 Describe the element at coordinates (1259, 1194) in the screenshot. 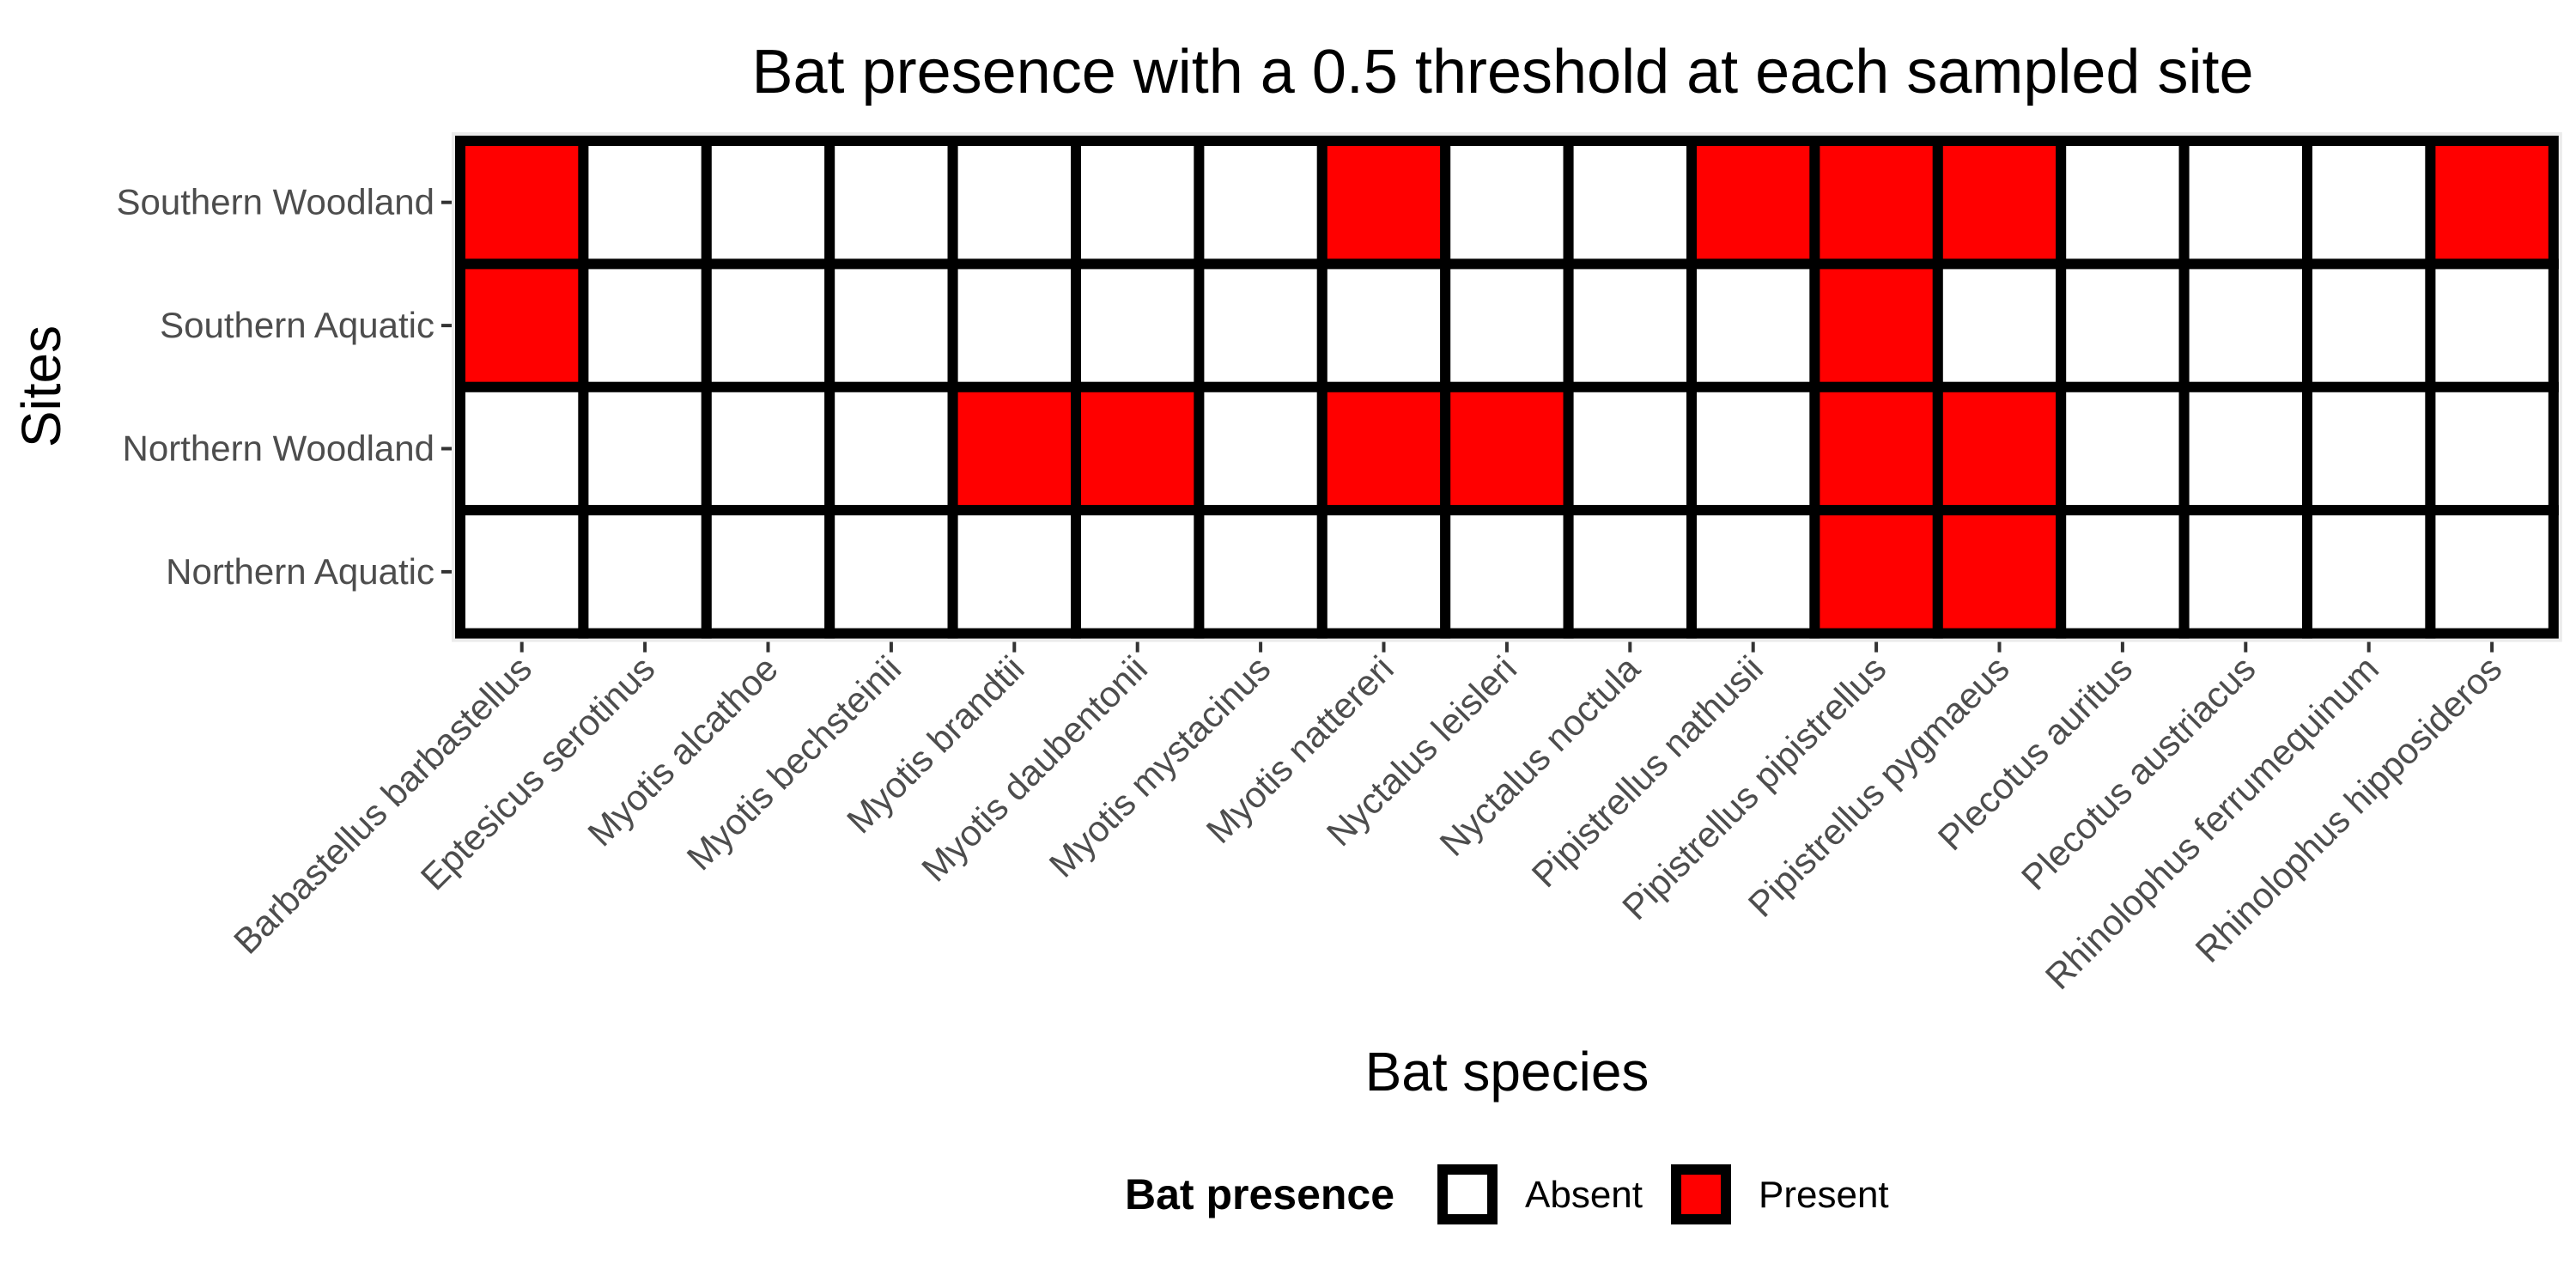

I see `legend-title: Bat presence` at that location.